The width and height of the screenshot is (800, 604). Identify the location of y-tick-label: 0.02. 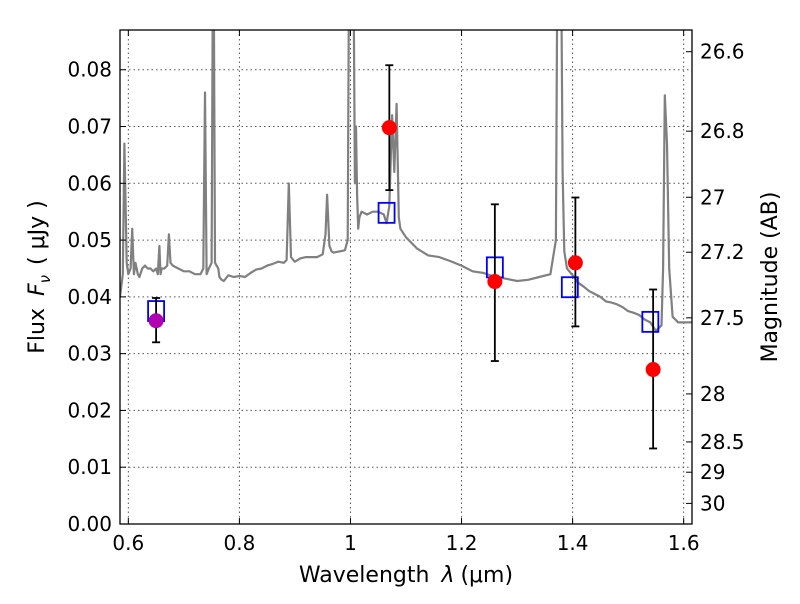
(89, 410).